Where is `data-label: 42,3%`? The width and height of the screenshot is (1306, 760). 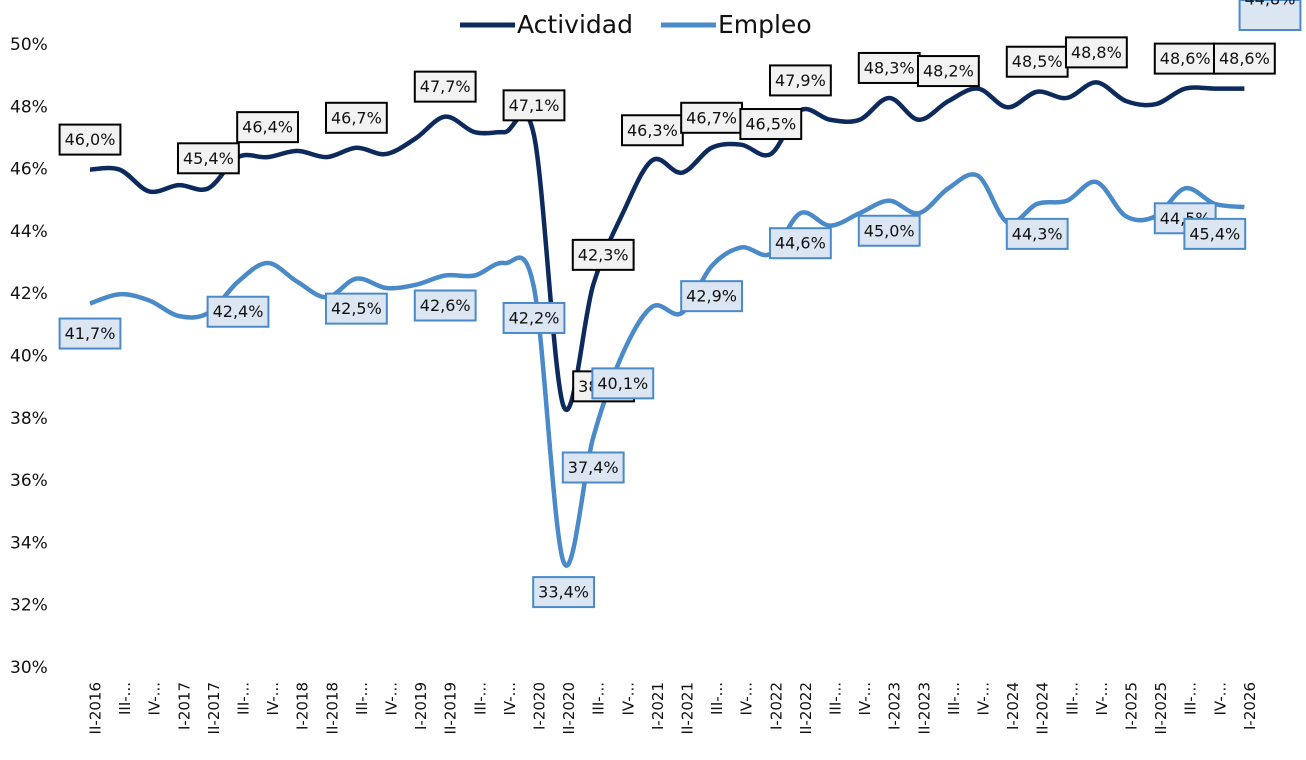
data-label: 42,3% is located at coordinates (603, 254).